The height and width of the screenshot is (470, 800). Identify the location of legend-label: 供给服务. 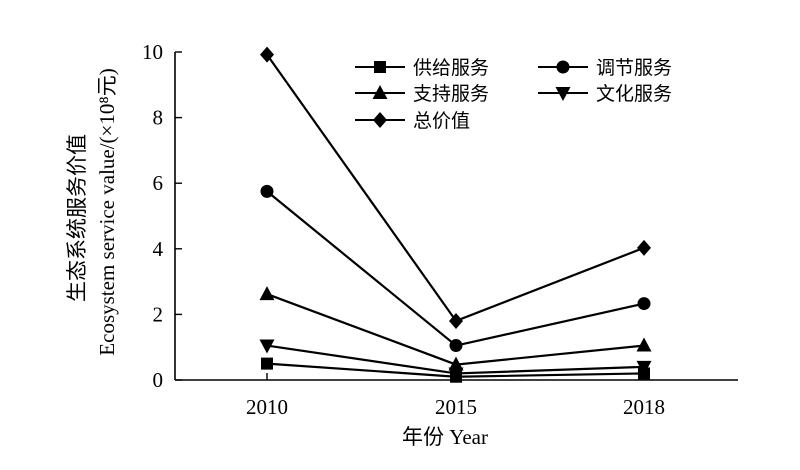
(451, 68).